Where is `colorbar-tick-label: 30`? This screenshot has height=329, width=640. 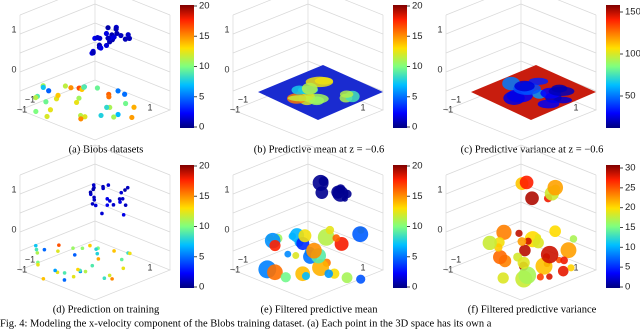
colorbar-tick-label: 30 is located at coordinates (630, 168).